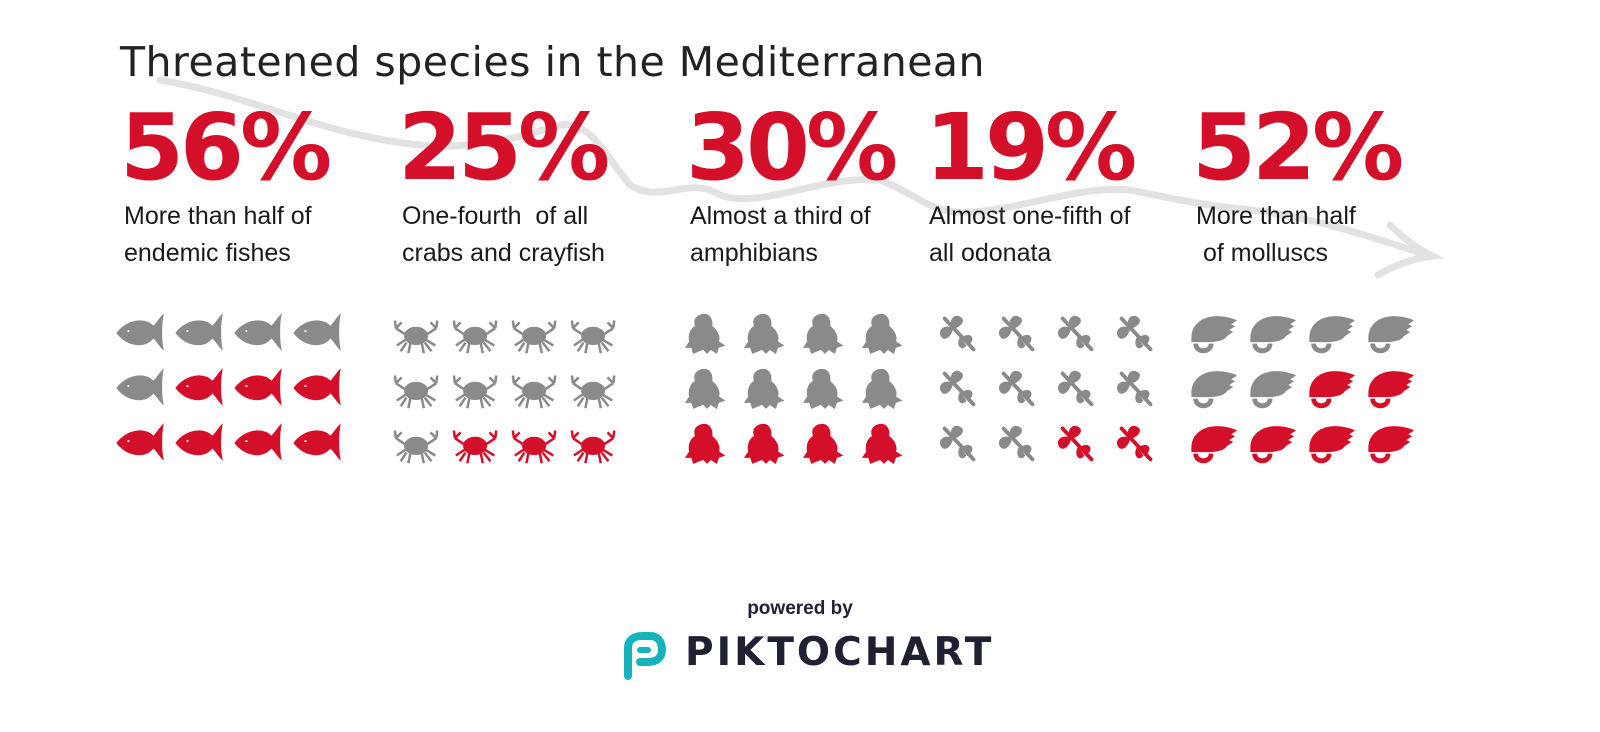  I want to click on stat-value: 19%, so click(1031, 147).